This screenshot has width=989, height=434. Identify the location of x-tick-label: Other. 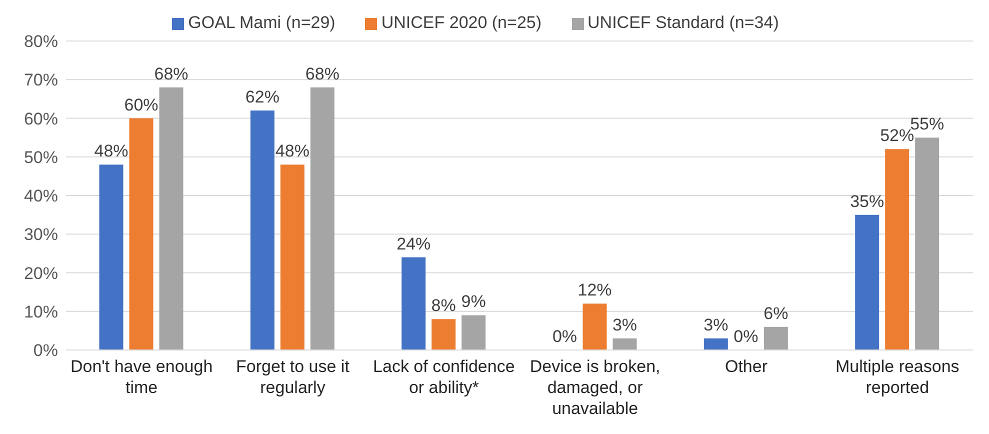
(746, 366).